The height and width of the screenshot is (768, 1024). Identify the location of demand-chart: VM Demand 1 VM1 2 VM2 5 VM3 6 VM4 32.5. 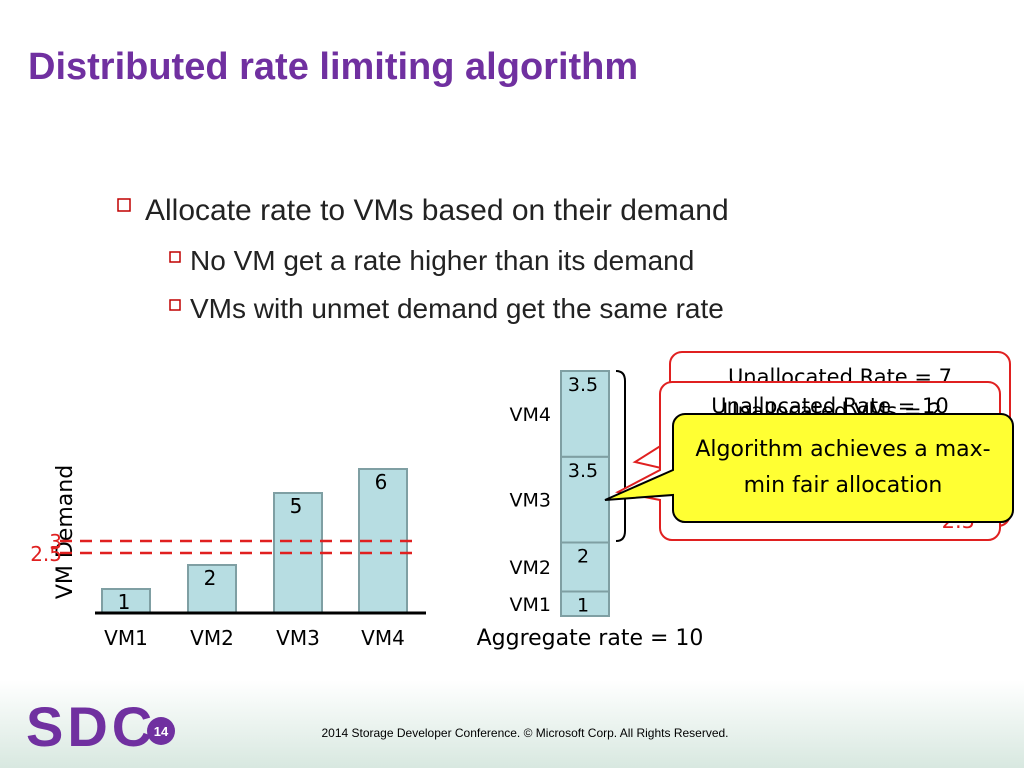
(228, 557).